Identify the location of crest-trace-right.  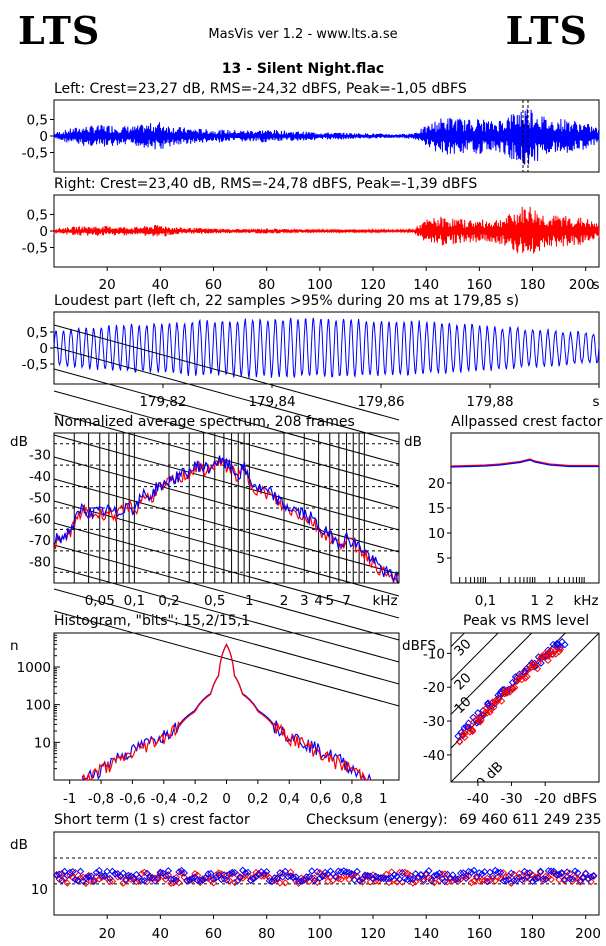
(524, 462).